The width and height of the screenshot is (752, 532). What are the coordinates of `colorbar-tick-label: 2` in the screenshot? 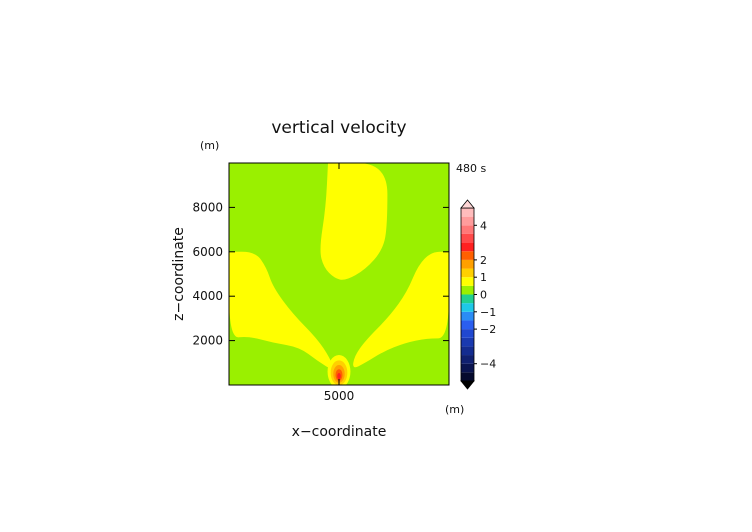 It's located at (483, 260).